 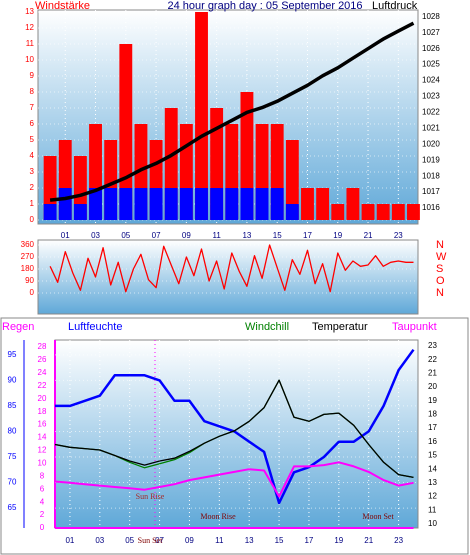 I want to click on y-tick-label: 95, so click(x=12, y=354).